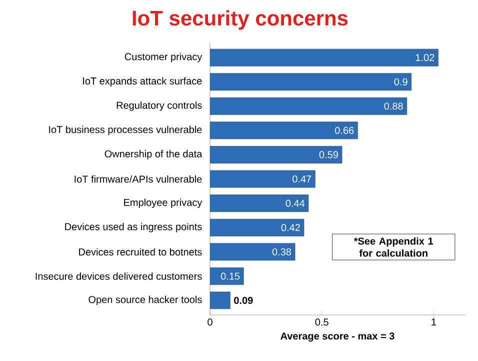 The height and width of the screenshot is (361, 478). Describe the element at coordinates (163, 57) in the screenshot. I see `y-tick-label: Customer privacy` at that location.